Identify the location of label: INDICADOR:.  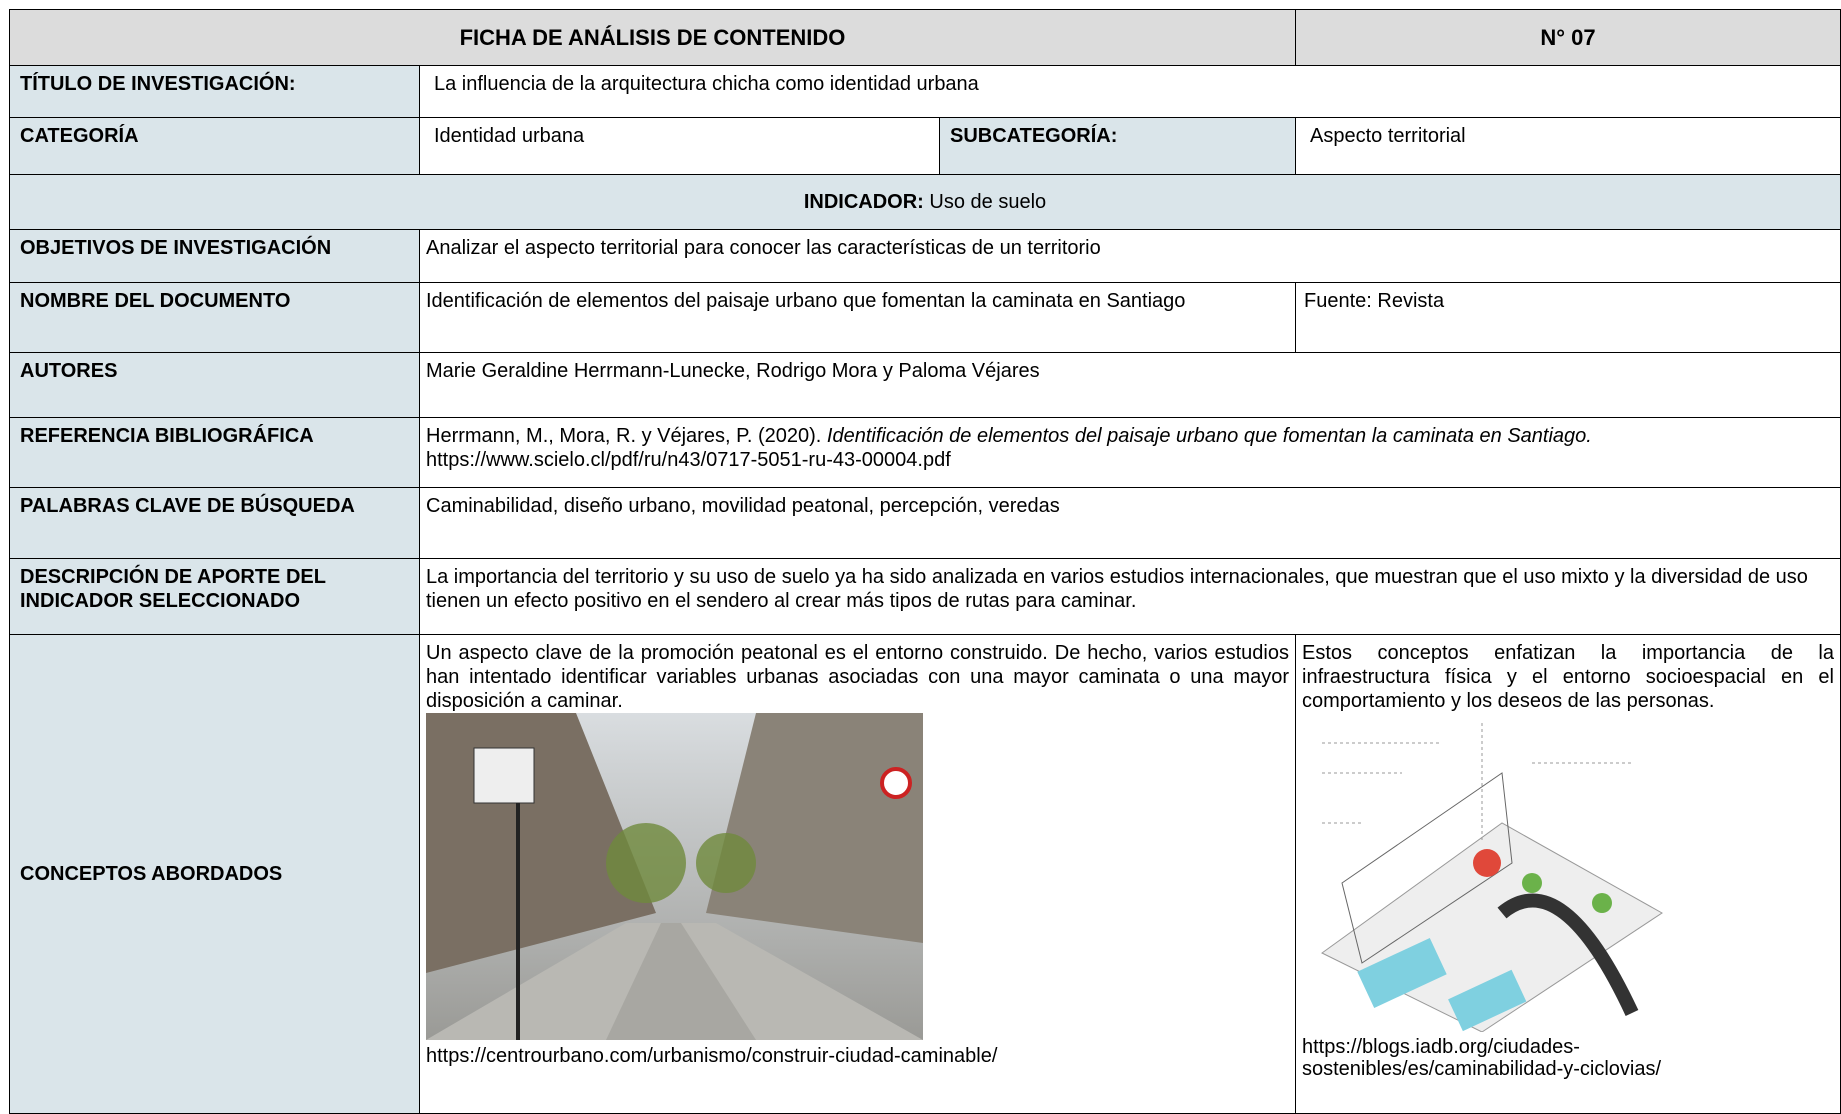
(863, 202).